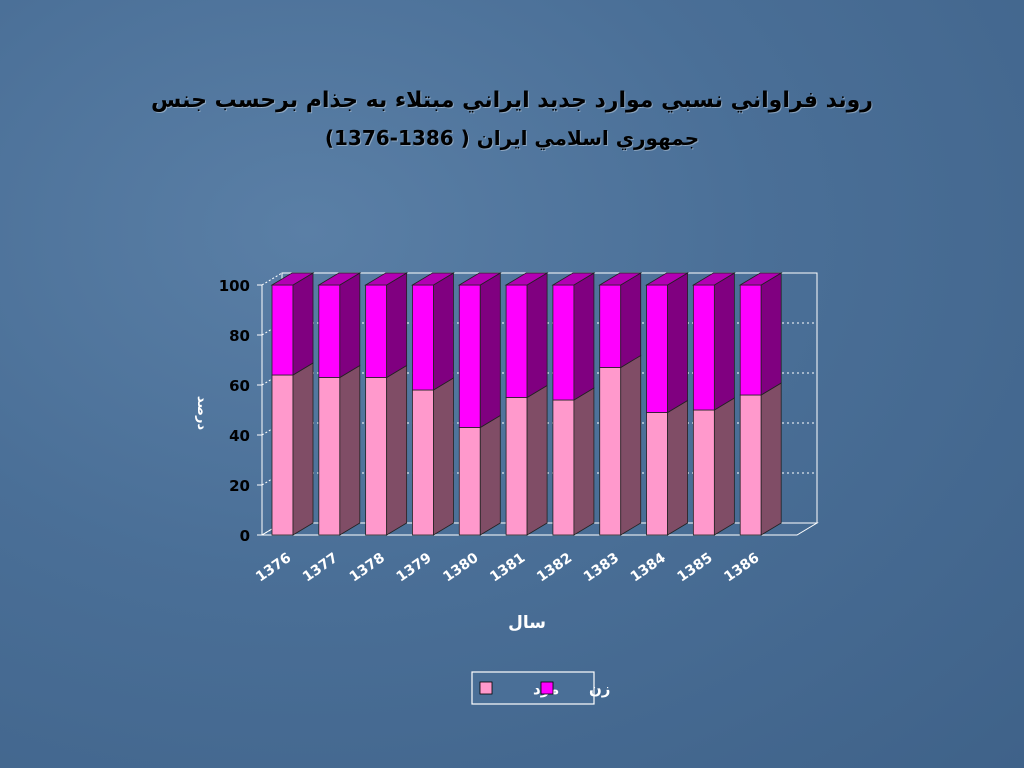  Describe the element at coordinates (527, 623) in the screenshot. I see `x-axis-label: سال` at that location.